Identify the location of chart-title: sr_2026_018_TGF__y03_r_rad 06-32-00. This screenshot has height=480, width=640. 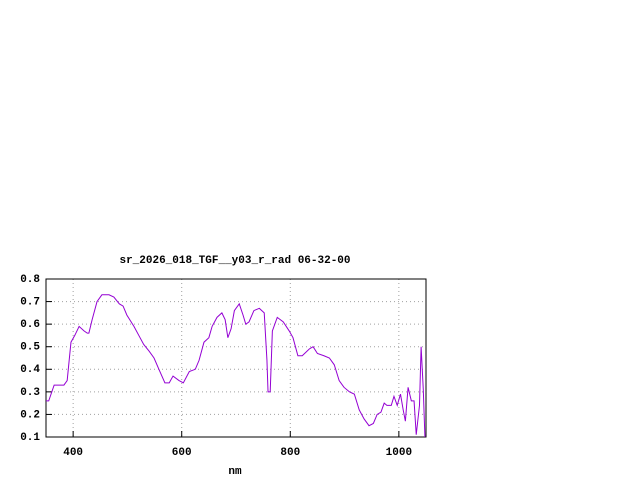
(234, 261).